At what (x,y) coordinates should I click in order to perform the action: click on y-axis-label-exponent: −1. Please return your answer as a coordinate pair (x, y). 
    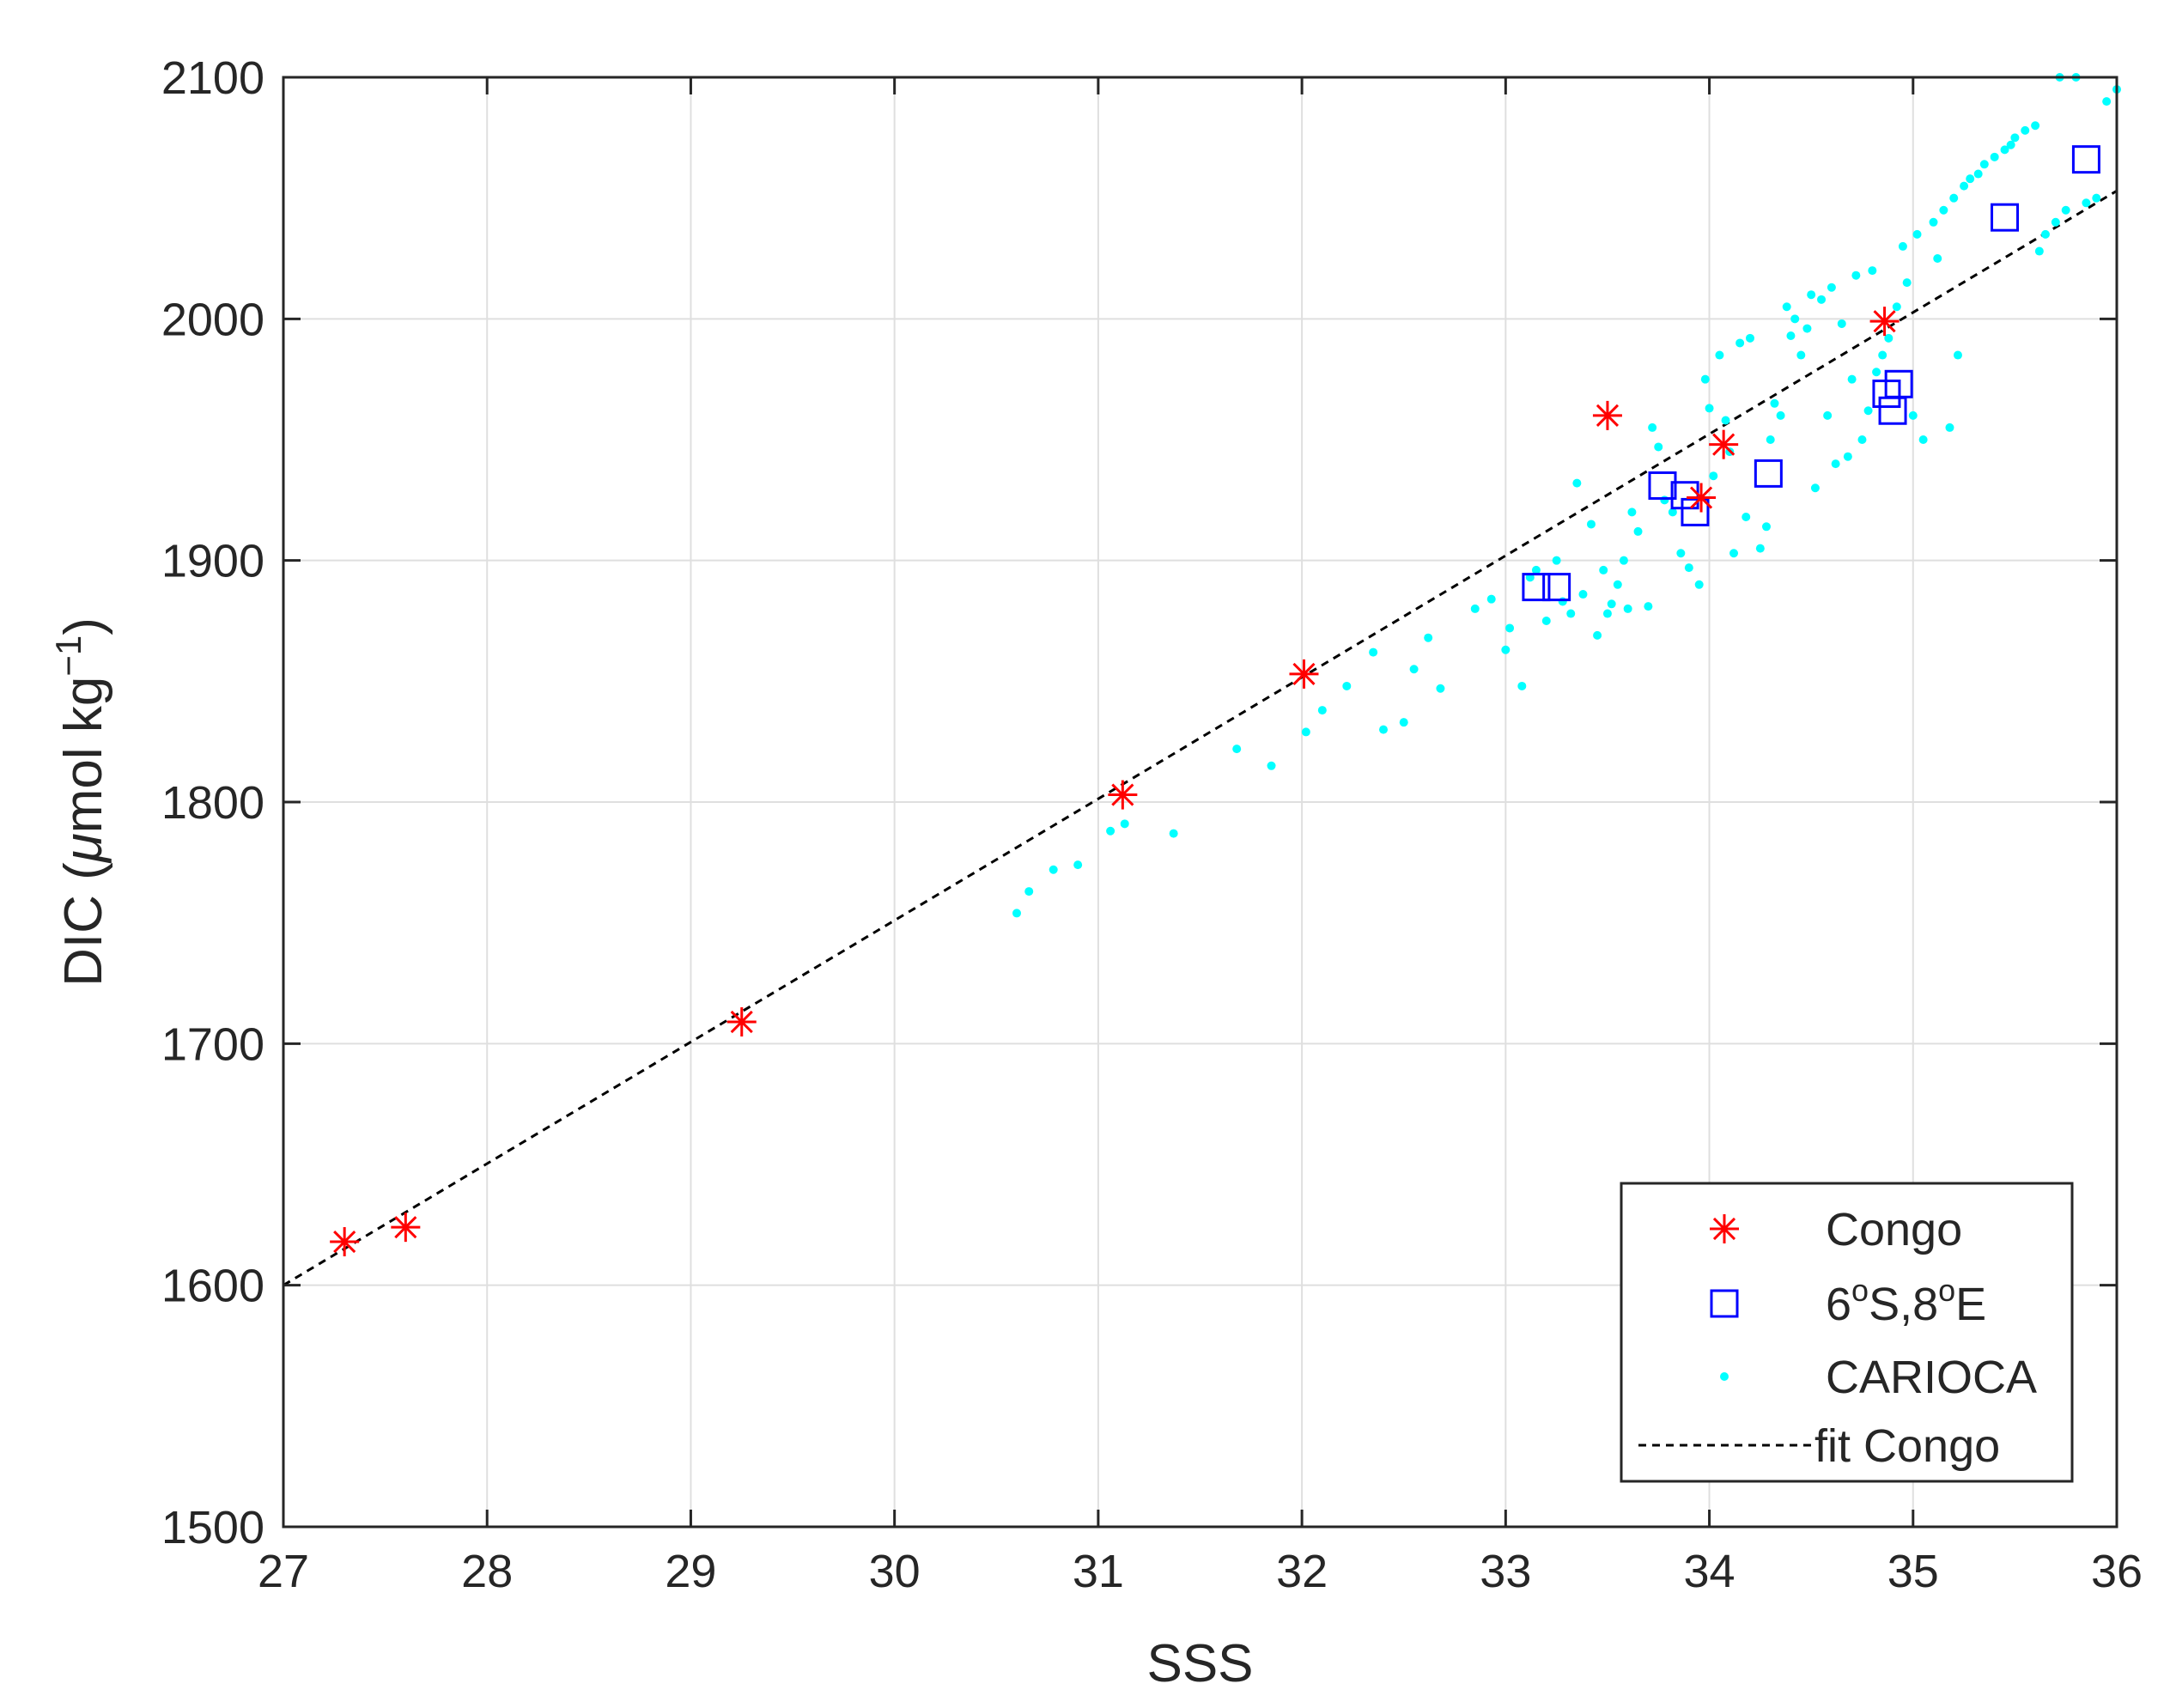
    Looking at the image, I should click on (68, 656).